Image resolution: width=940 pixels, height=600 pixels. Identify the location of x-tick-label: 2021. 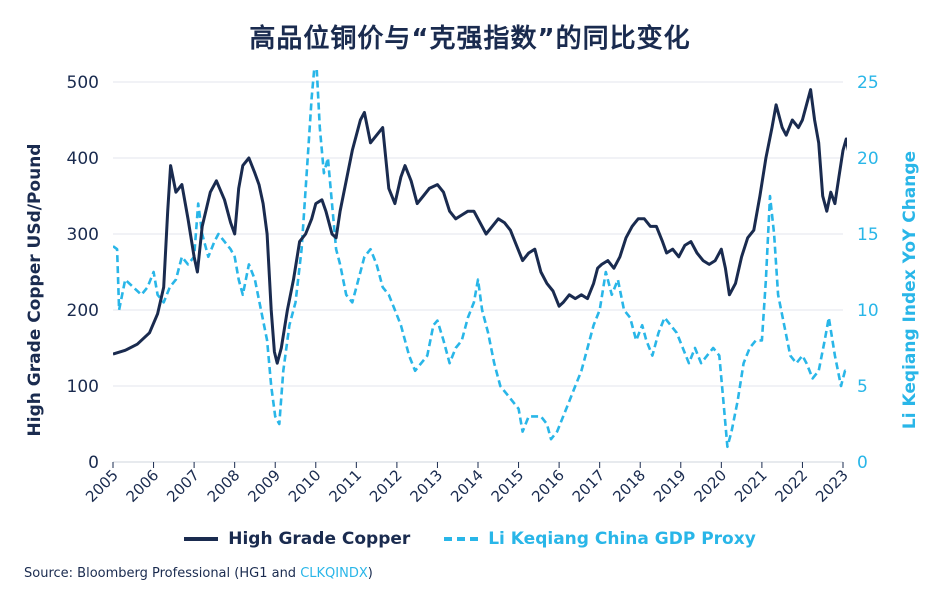
(751, 486).